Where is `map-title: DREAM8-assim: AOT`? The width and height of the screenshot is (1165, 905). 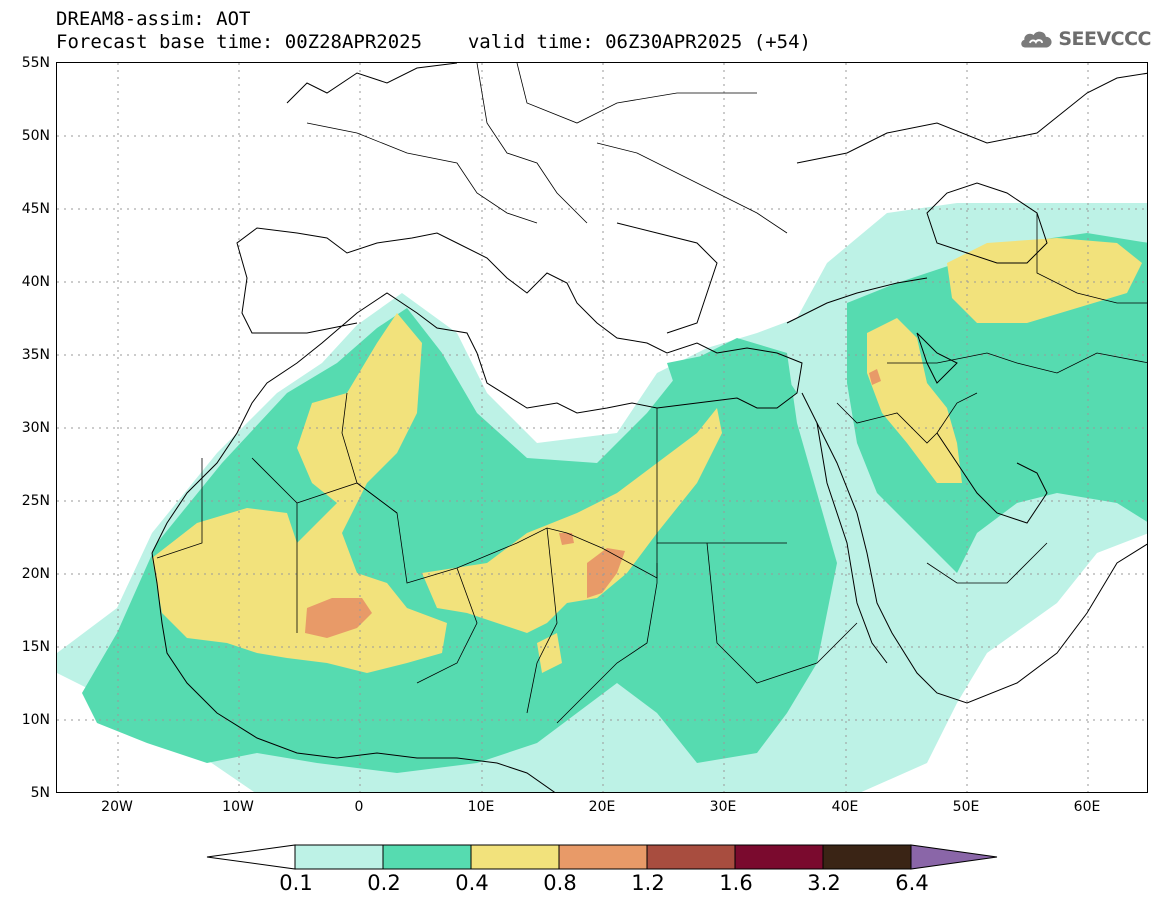 map-title: DREAM8-assim: AOT is located at coordinates (153, 19).